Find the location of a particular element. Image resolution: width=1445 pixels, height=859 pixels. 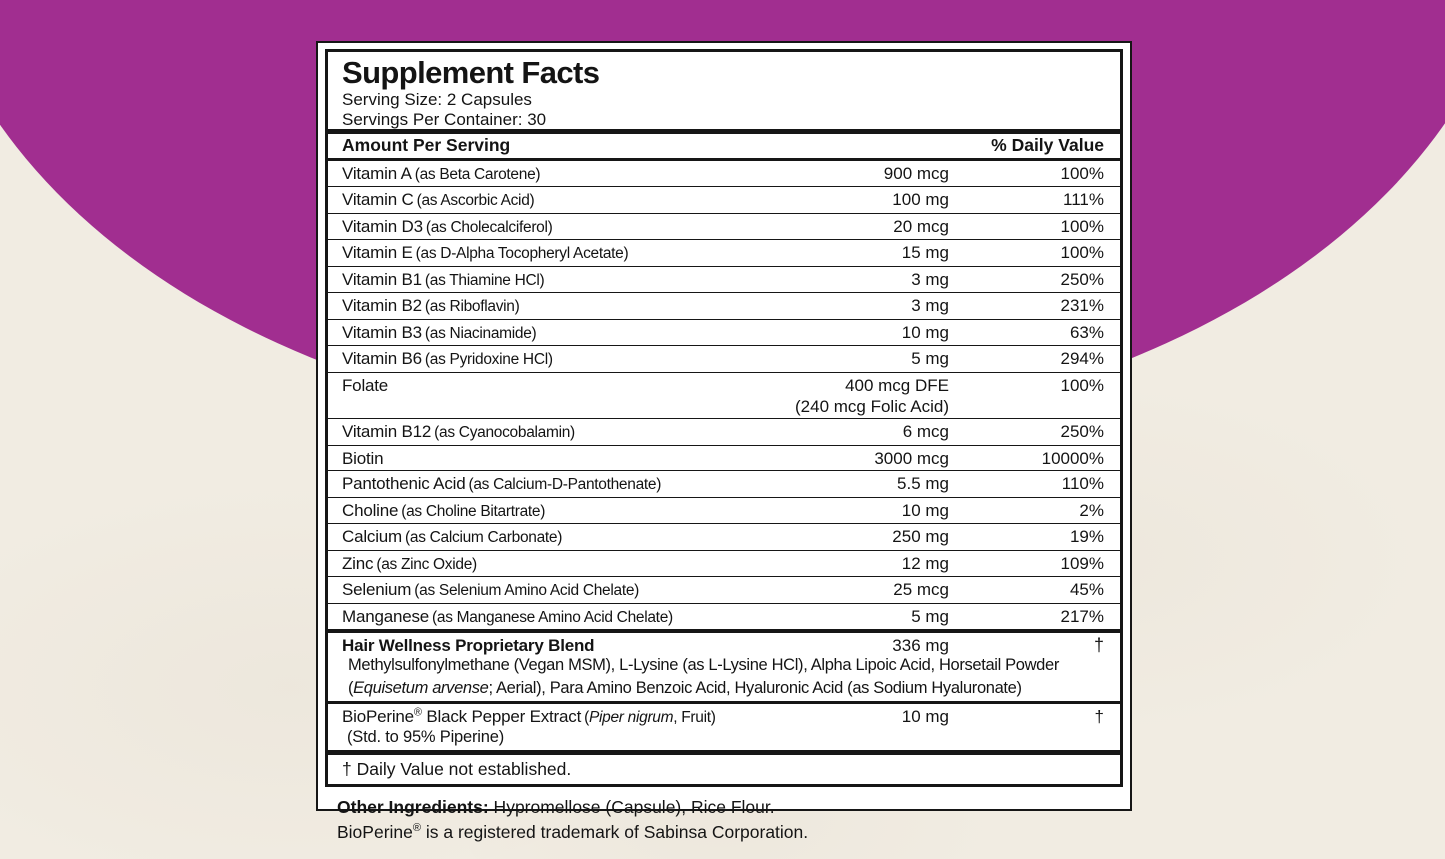

nutrient-name: Manganese is located at coordinates (386, 616).